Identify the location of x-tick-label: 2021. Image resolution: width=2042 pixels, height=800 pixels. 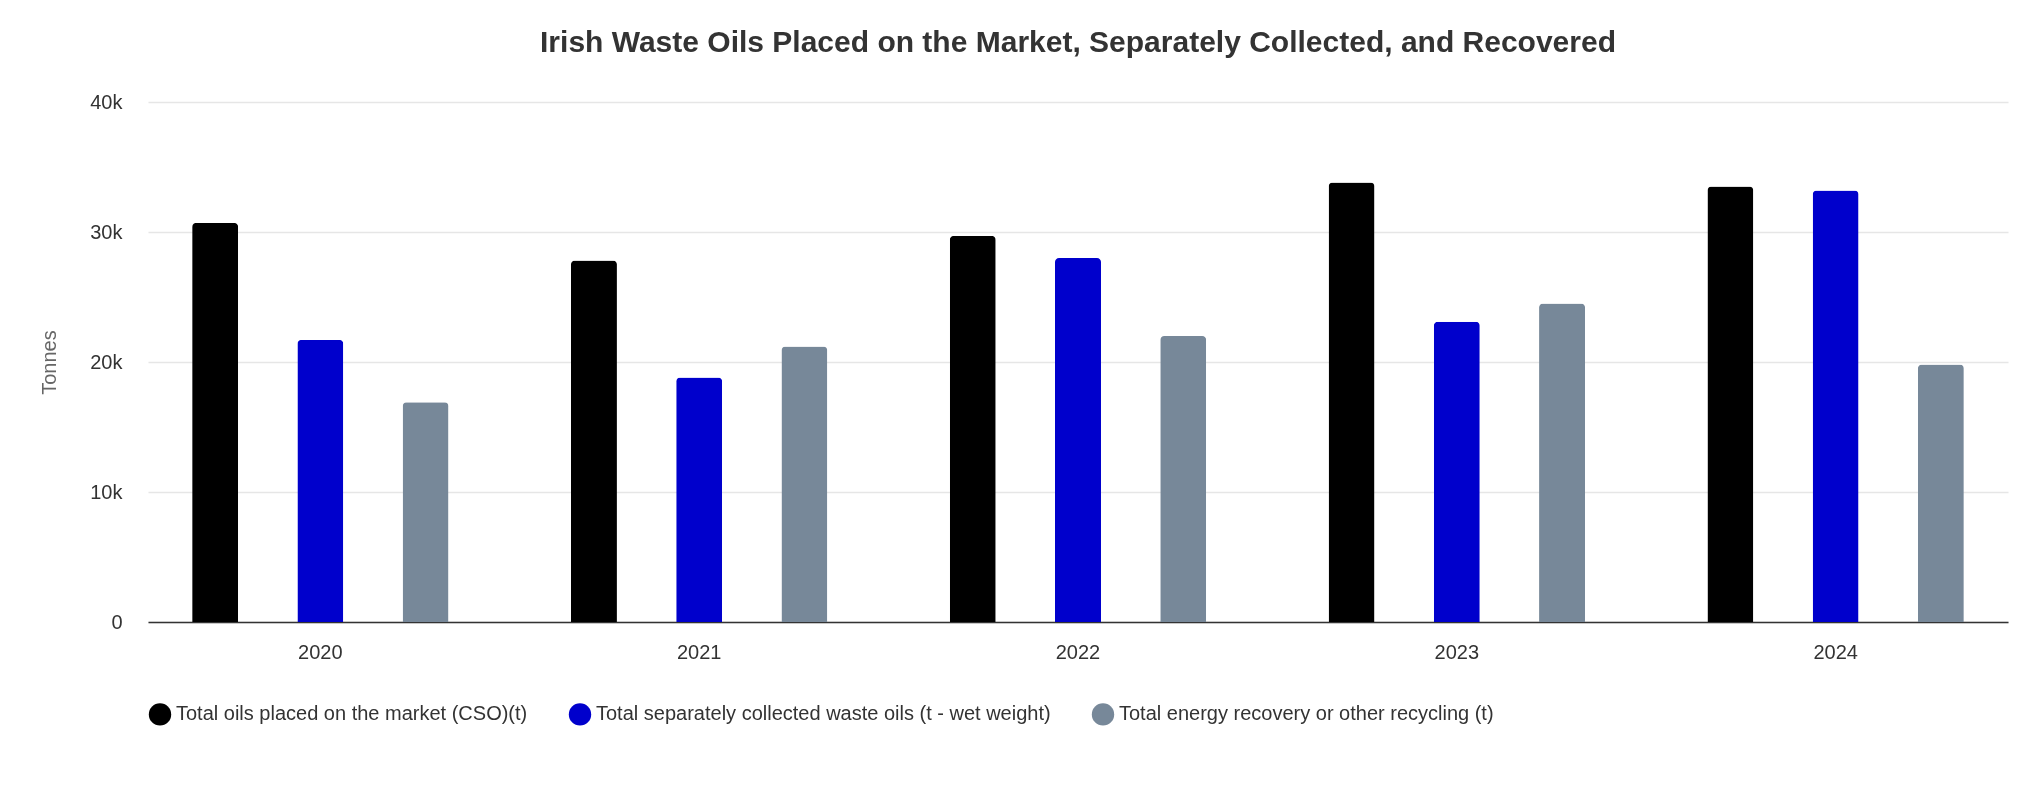
(699, 651).